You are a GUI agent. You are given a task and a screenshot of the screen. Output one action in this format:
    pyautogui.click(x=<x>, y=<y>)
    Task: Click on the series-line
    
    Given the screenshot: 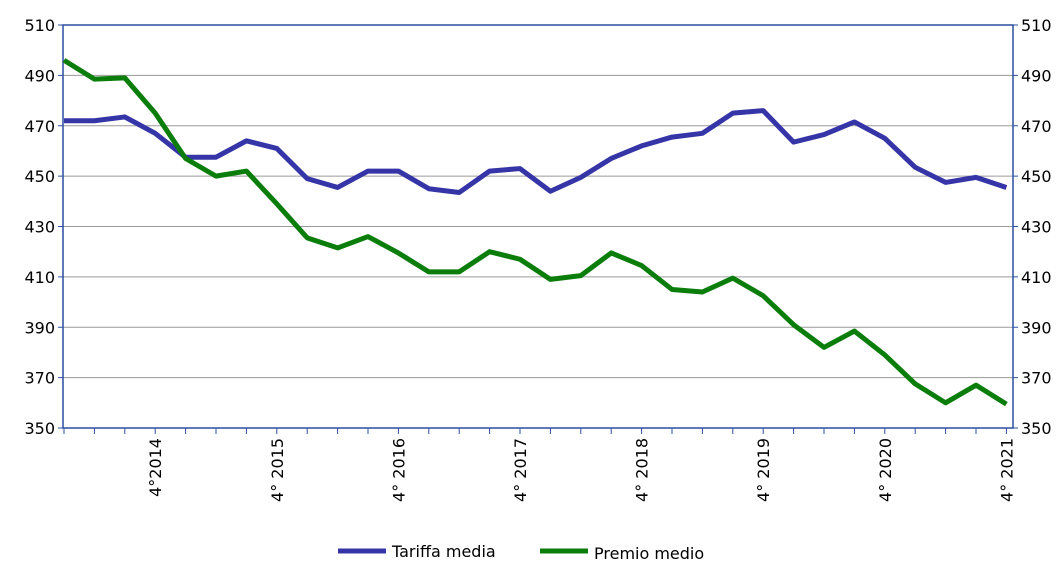 What is the action you would take?
    pyautogui.click(x=536, y=151)
    